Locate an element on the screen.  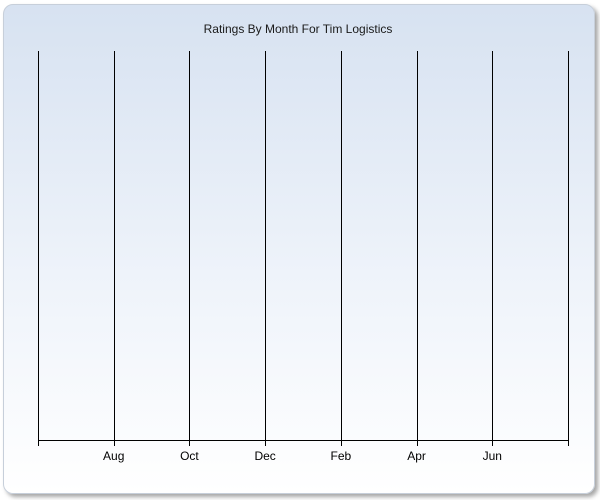
x-tick-label: Oct is located at coordinates (189, 456).